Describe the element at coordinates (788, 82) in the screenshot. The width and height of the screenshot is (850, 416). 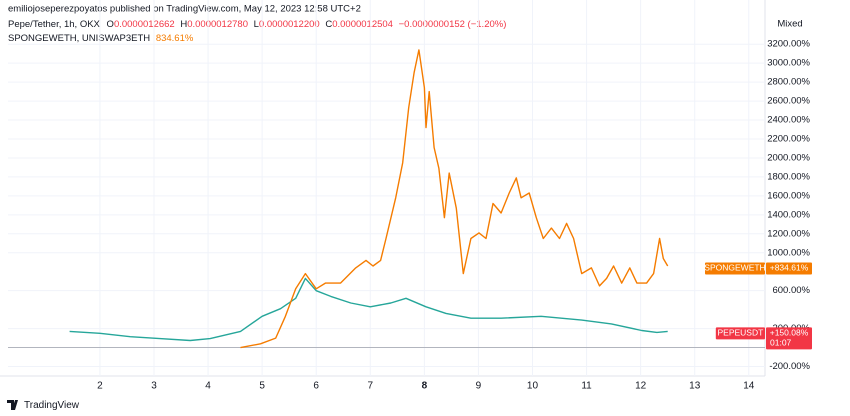
I see `y-tick-label: 2800.00%` at that location.